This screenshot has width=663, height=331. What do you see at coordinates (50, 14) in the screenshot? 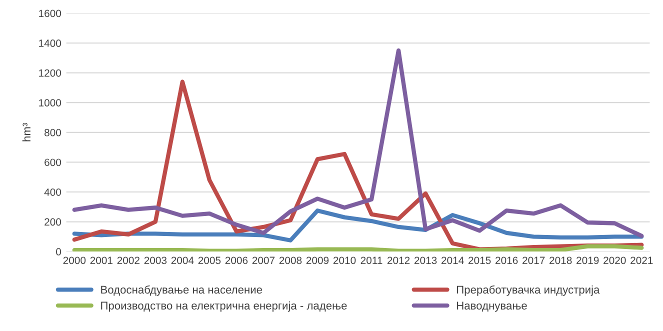
I see `y-tick-label: 1600` at bounding box center [50, 14].